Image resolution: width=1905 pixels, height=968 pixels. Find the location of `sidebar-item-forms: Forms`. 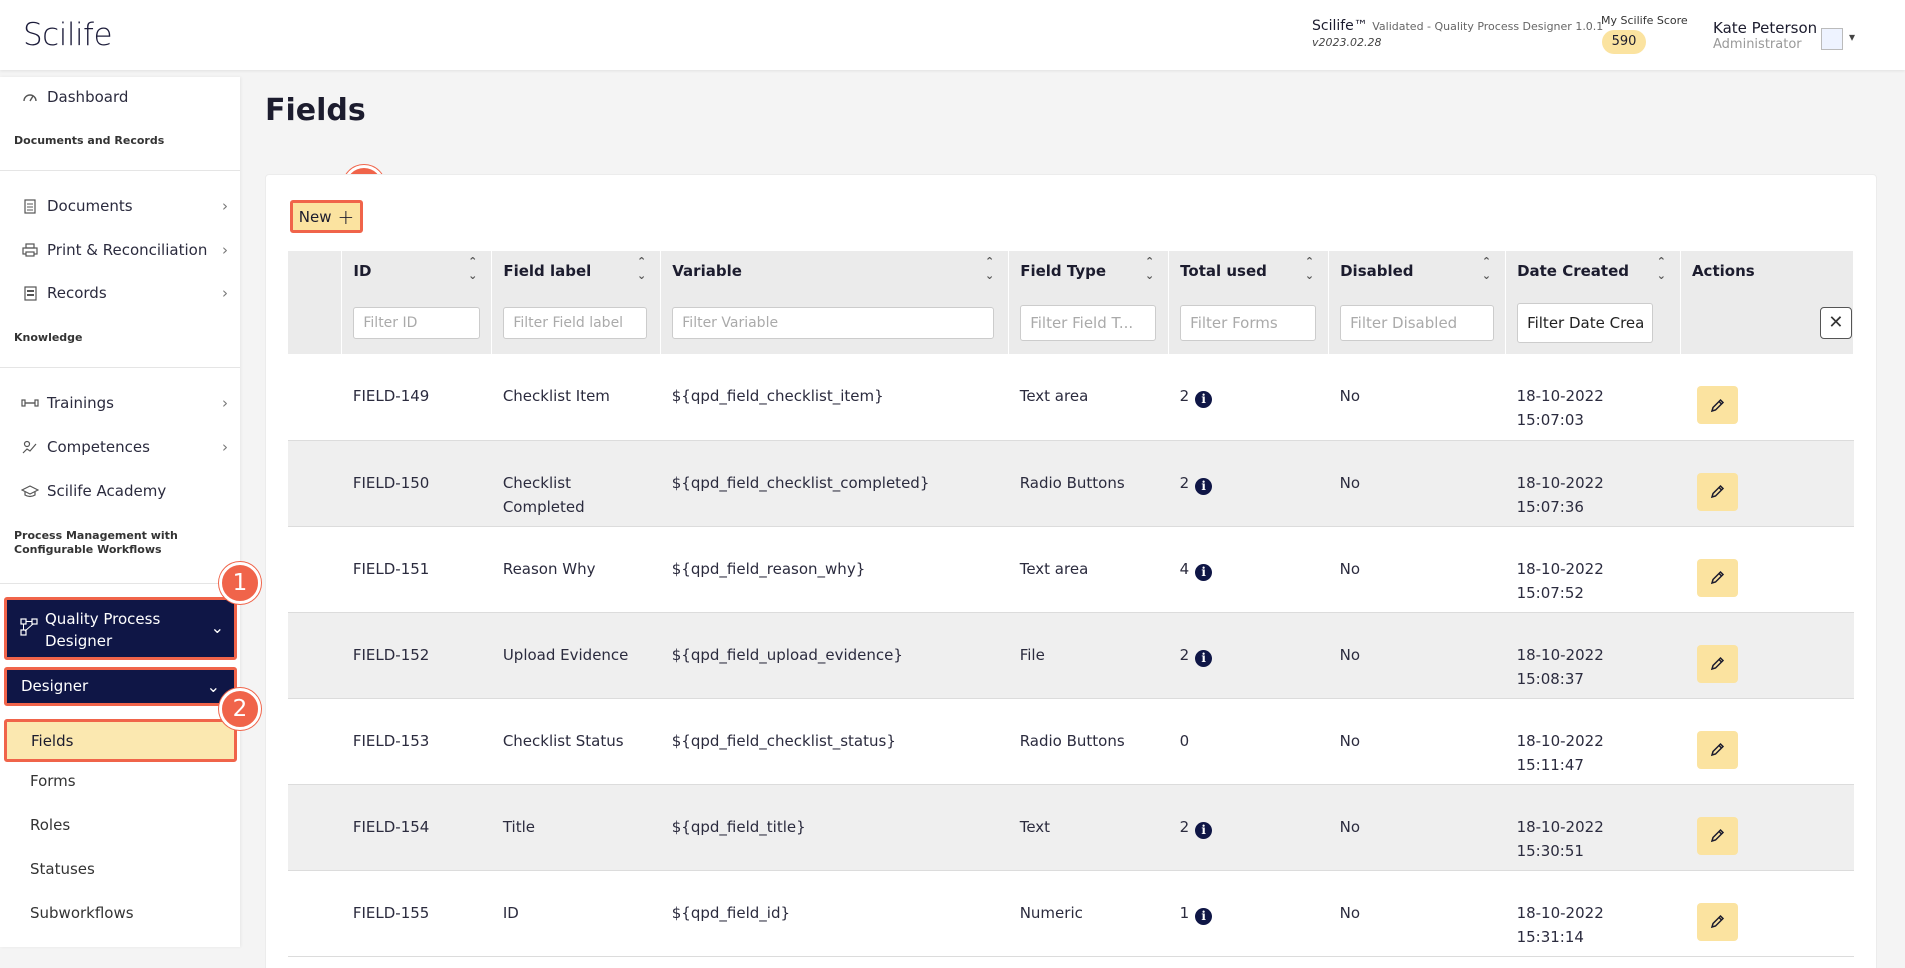

sidebar-item-forms: Forms is located at coordinates (53, 781).